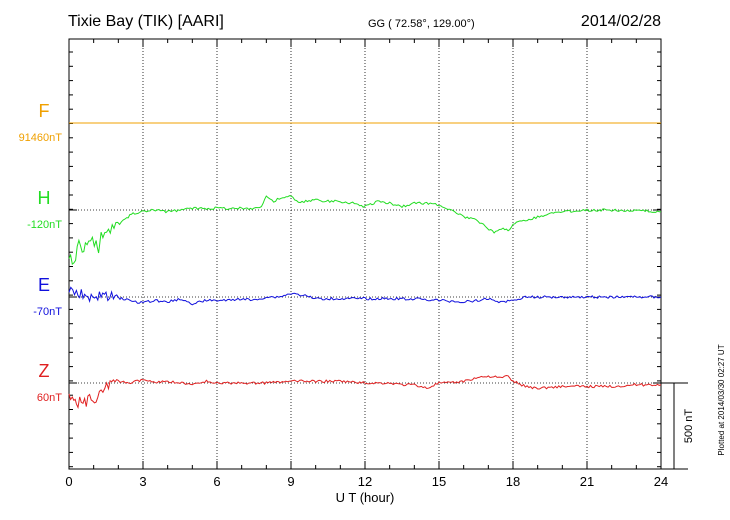 The height and width of the screenshot is (520, 730). I want to click on x-tick-label: 0, so click(68, 481).